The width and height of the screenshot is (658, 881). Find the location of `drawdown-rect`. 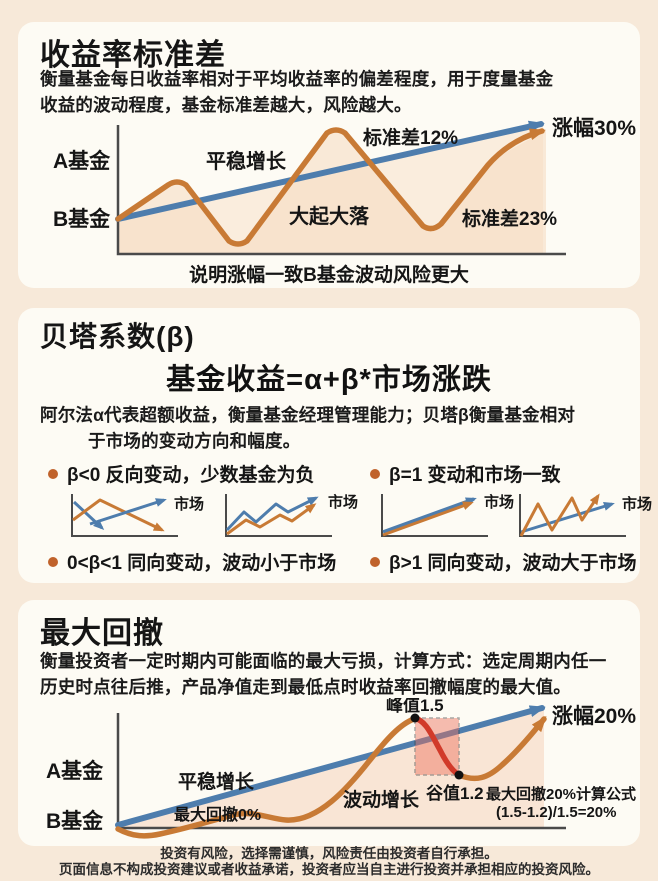

drawdown-rect is located at coordinates (437, 746).